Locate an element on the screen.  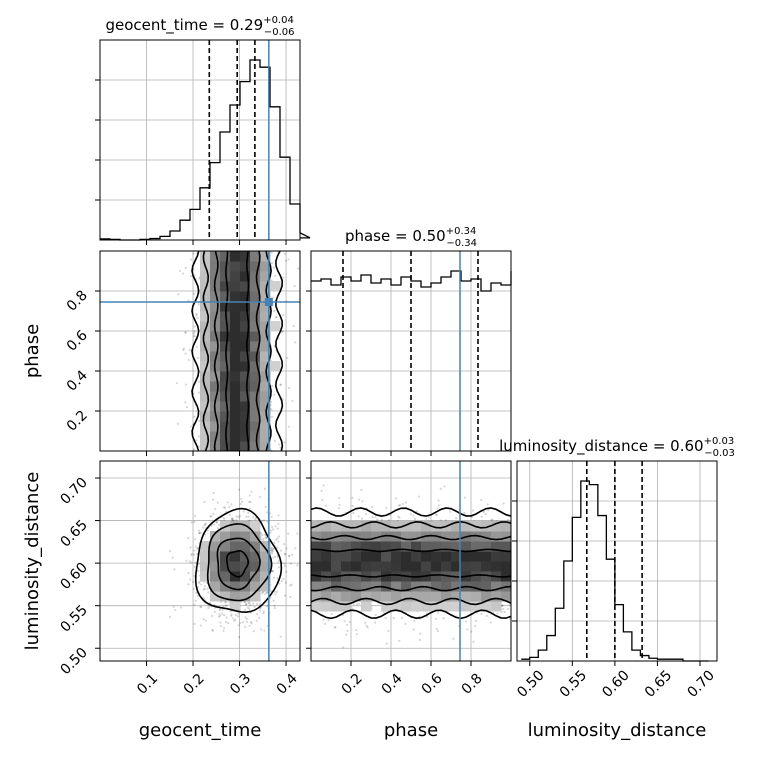
x-tick-label: 0.1 is located at coordinates (147, 684).